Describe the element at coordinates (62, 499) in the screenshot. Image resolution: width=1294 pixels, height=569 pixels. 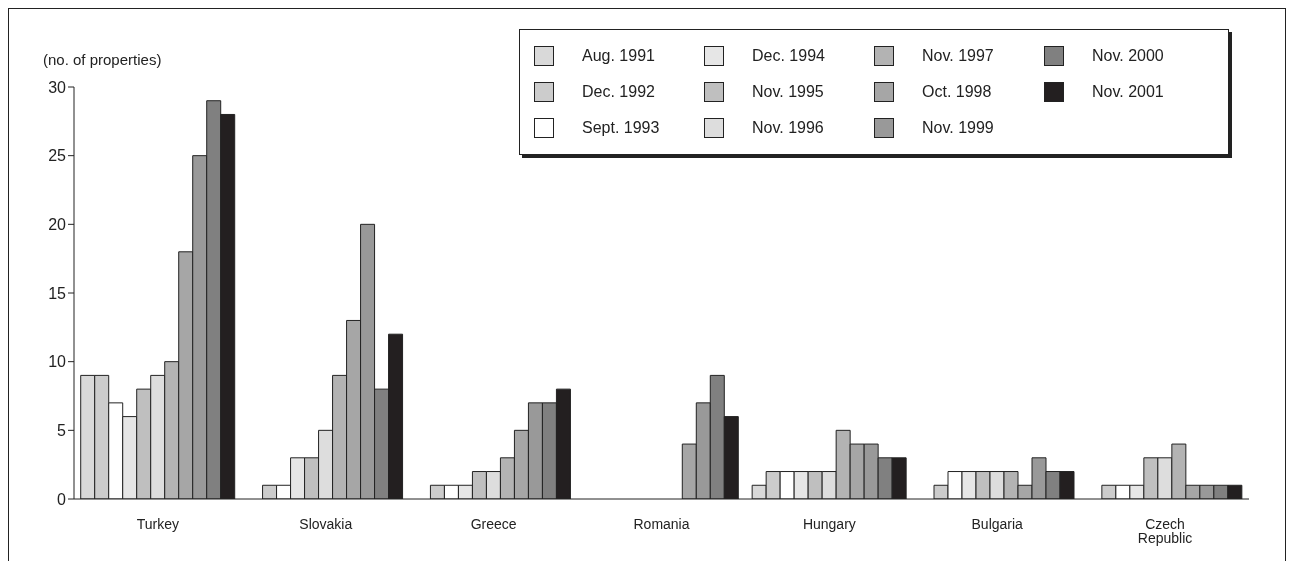
I see `y-tick-label: 0` at that location.